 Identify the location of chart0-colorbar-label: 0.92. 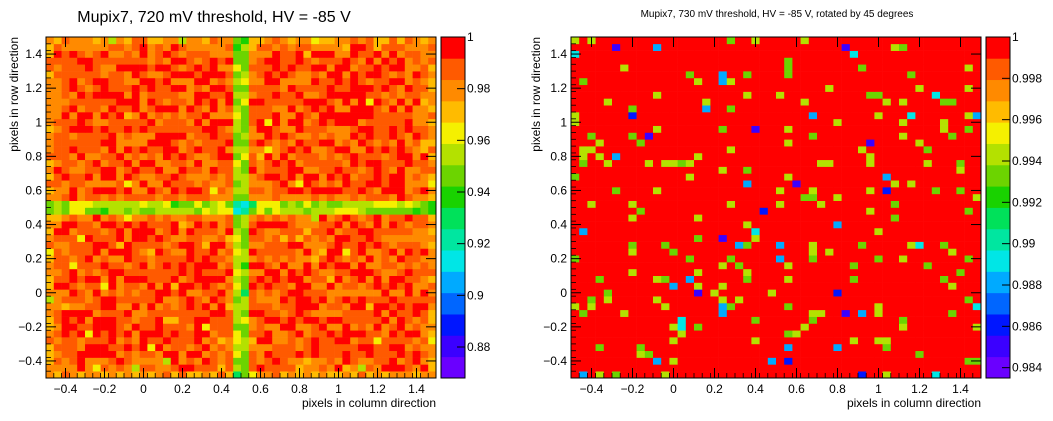
(479, 244).